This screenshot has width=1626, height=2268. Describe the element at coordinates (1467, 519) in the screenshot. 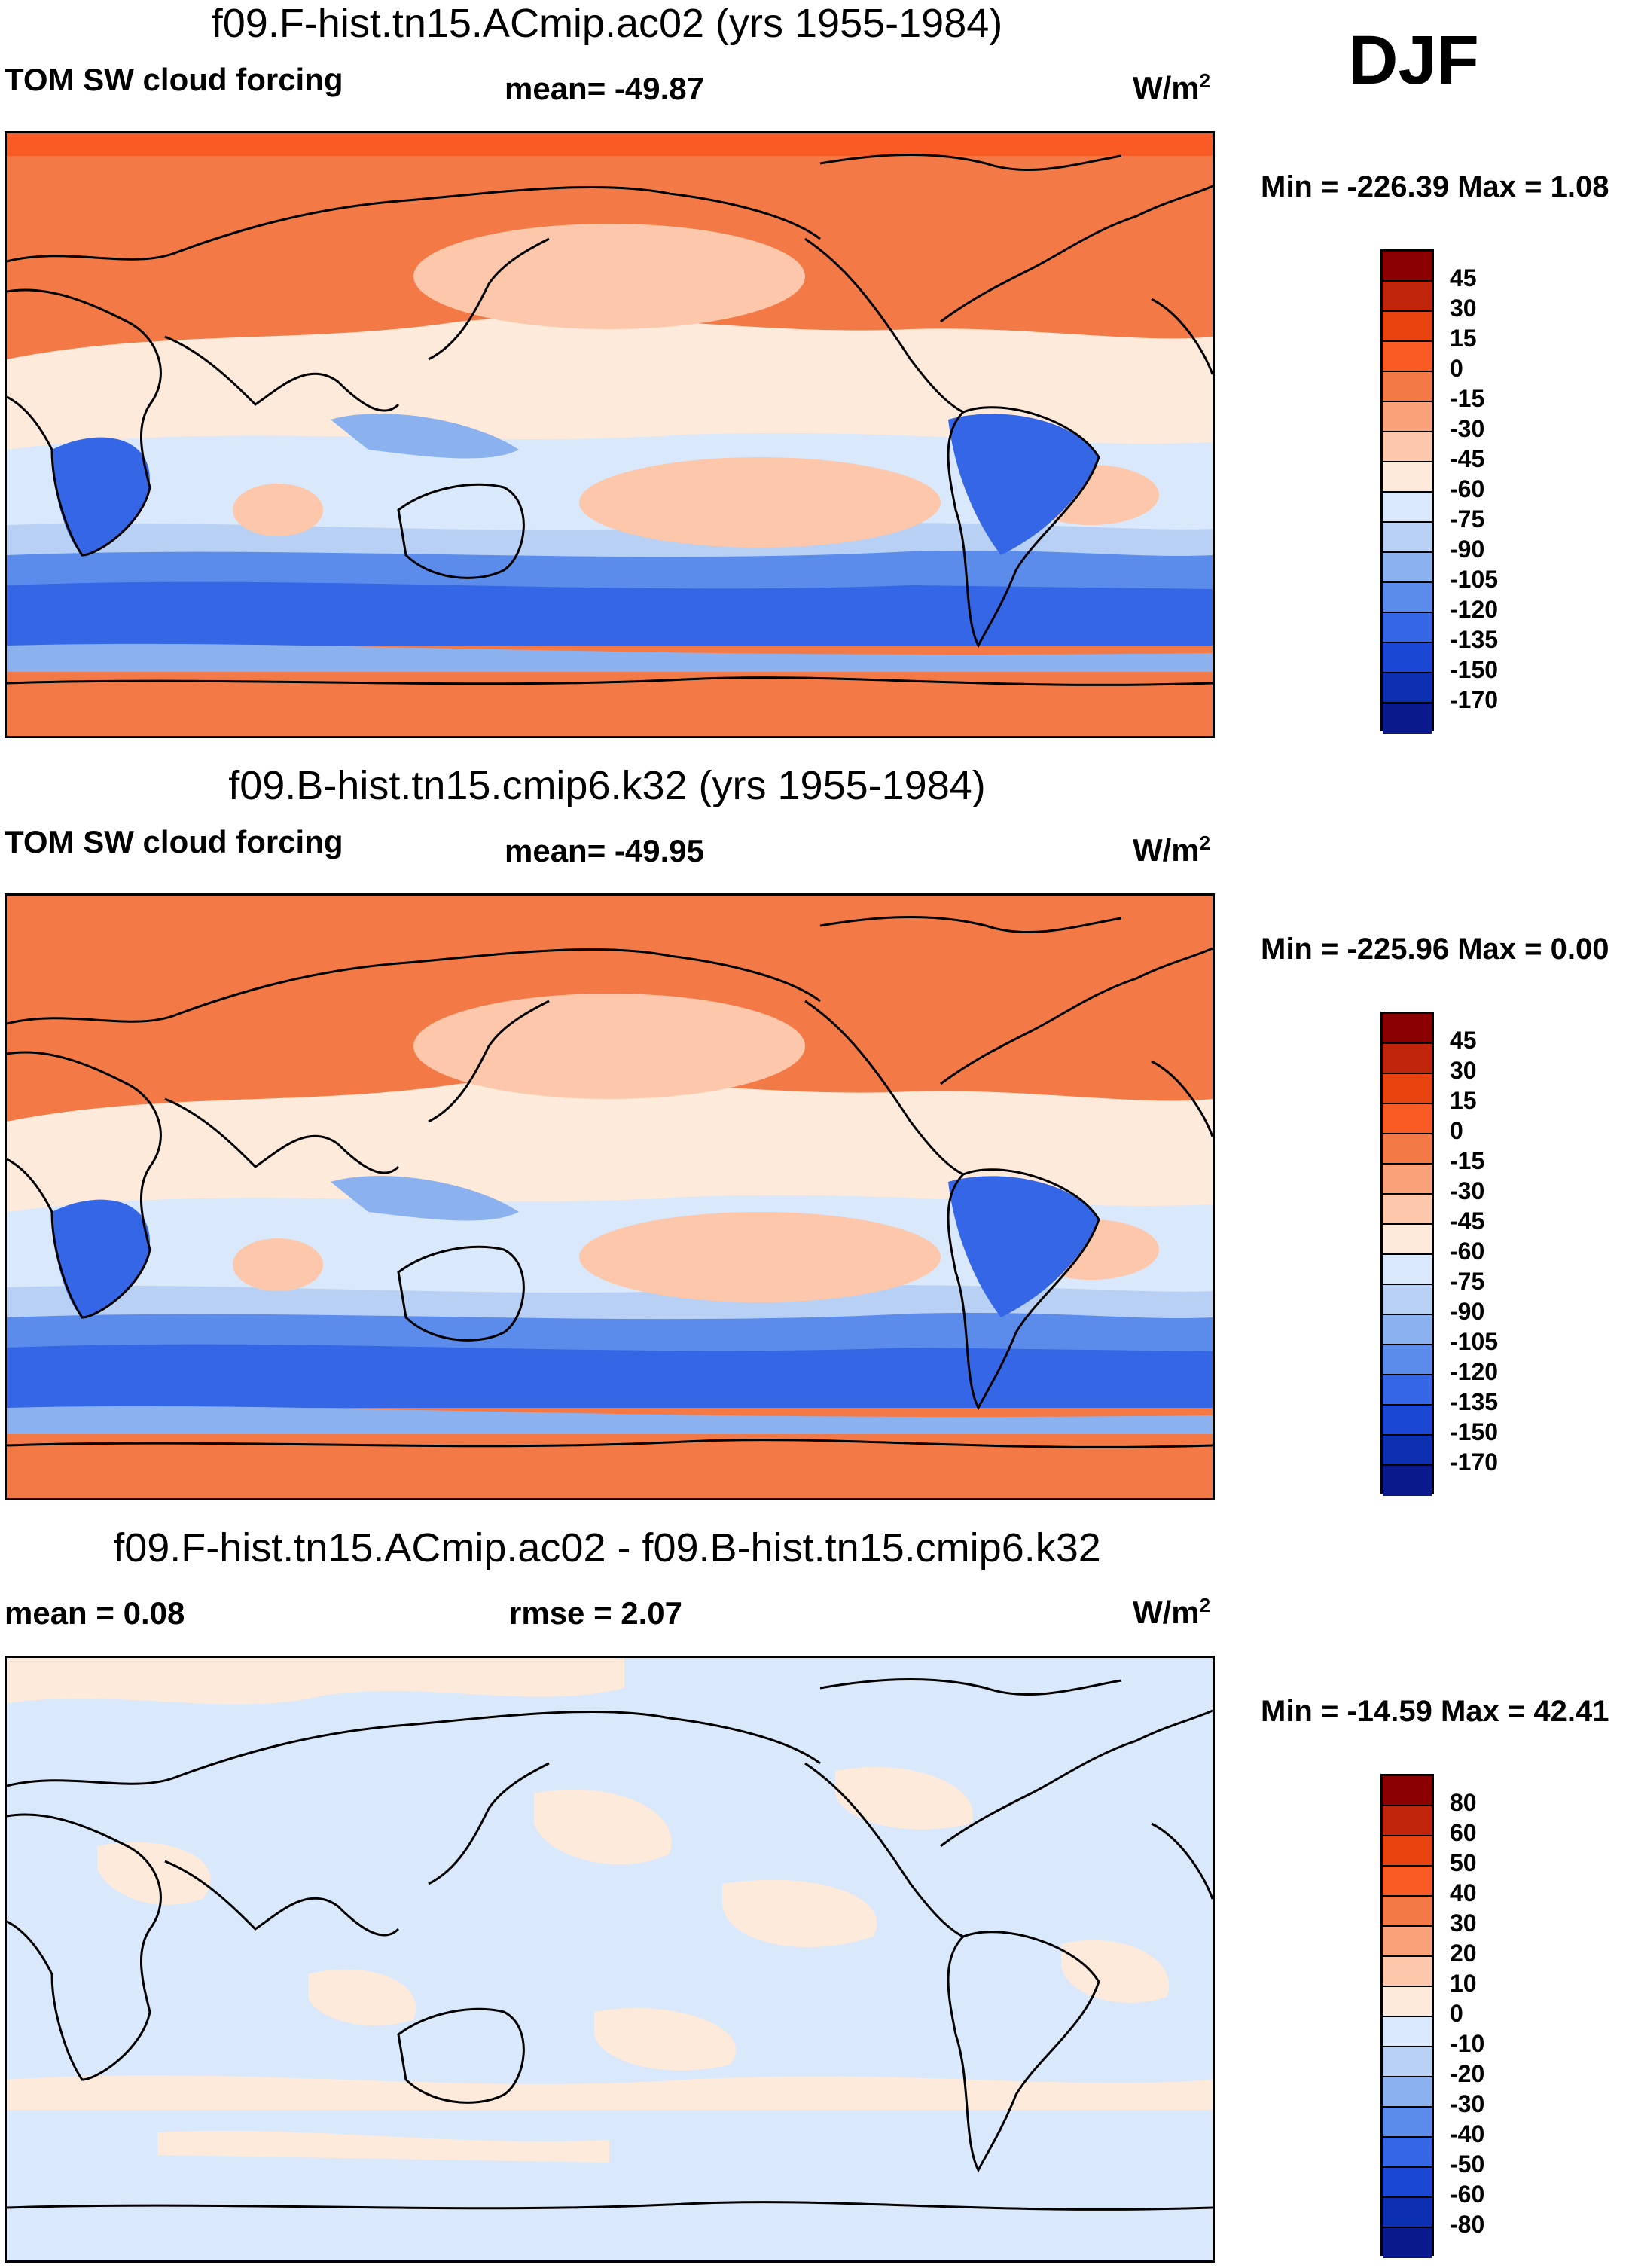

I see `panel-1-colorbar-tick: -75` at that location.